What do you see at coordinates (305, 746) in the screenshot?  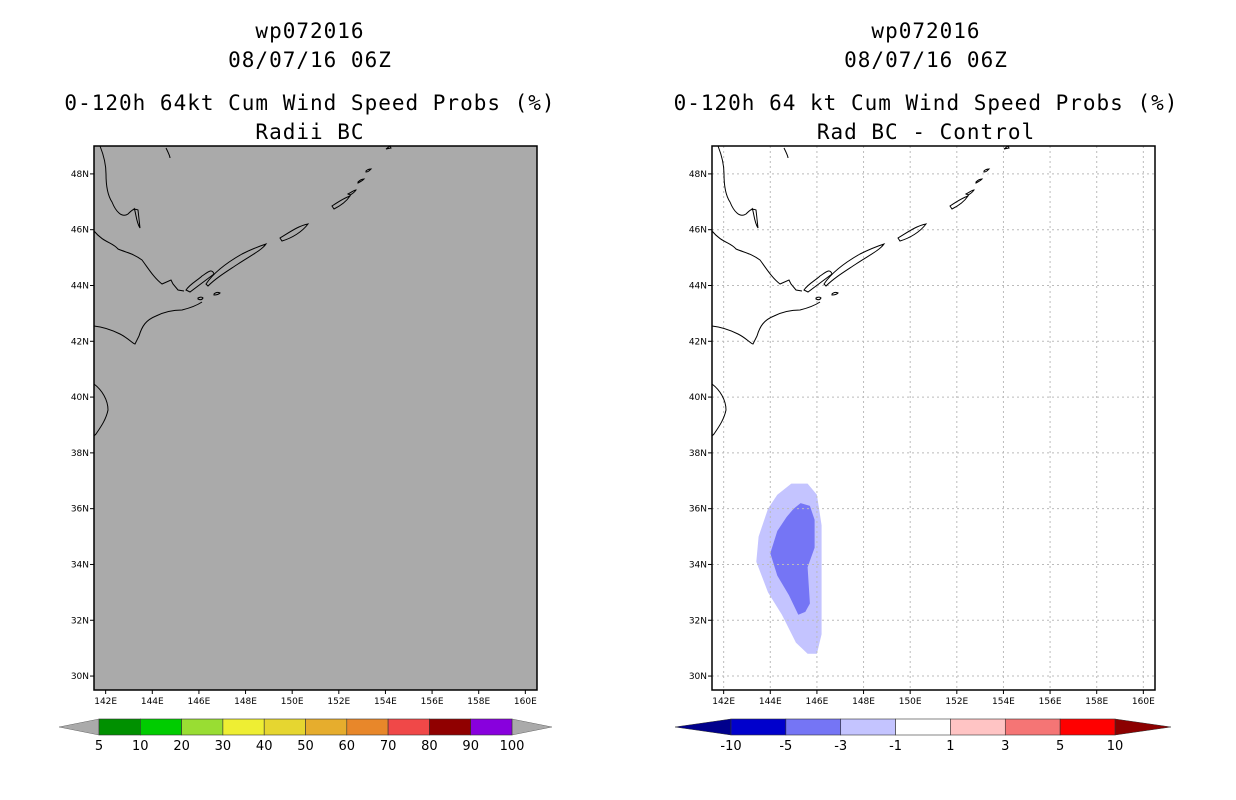 I see `colorbar-label: 50` at bounding box center [305, 746].